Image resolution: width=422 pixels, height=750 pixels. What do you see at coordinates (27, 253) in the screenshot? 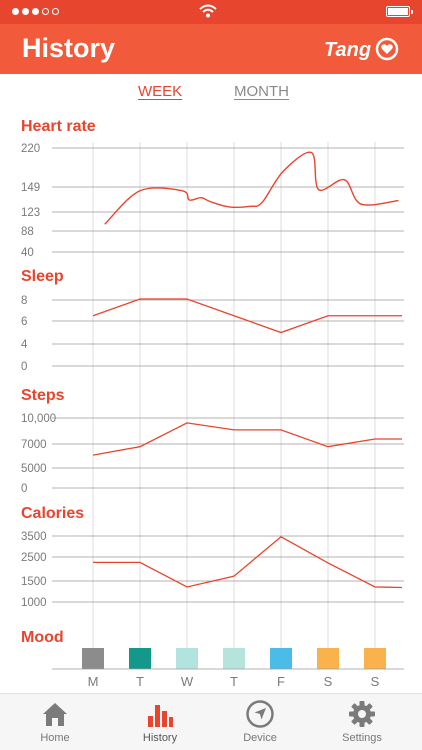
I see `y-tick-label: 40` at bounding box center [27, 253].